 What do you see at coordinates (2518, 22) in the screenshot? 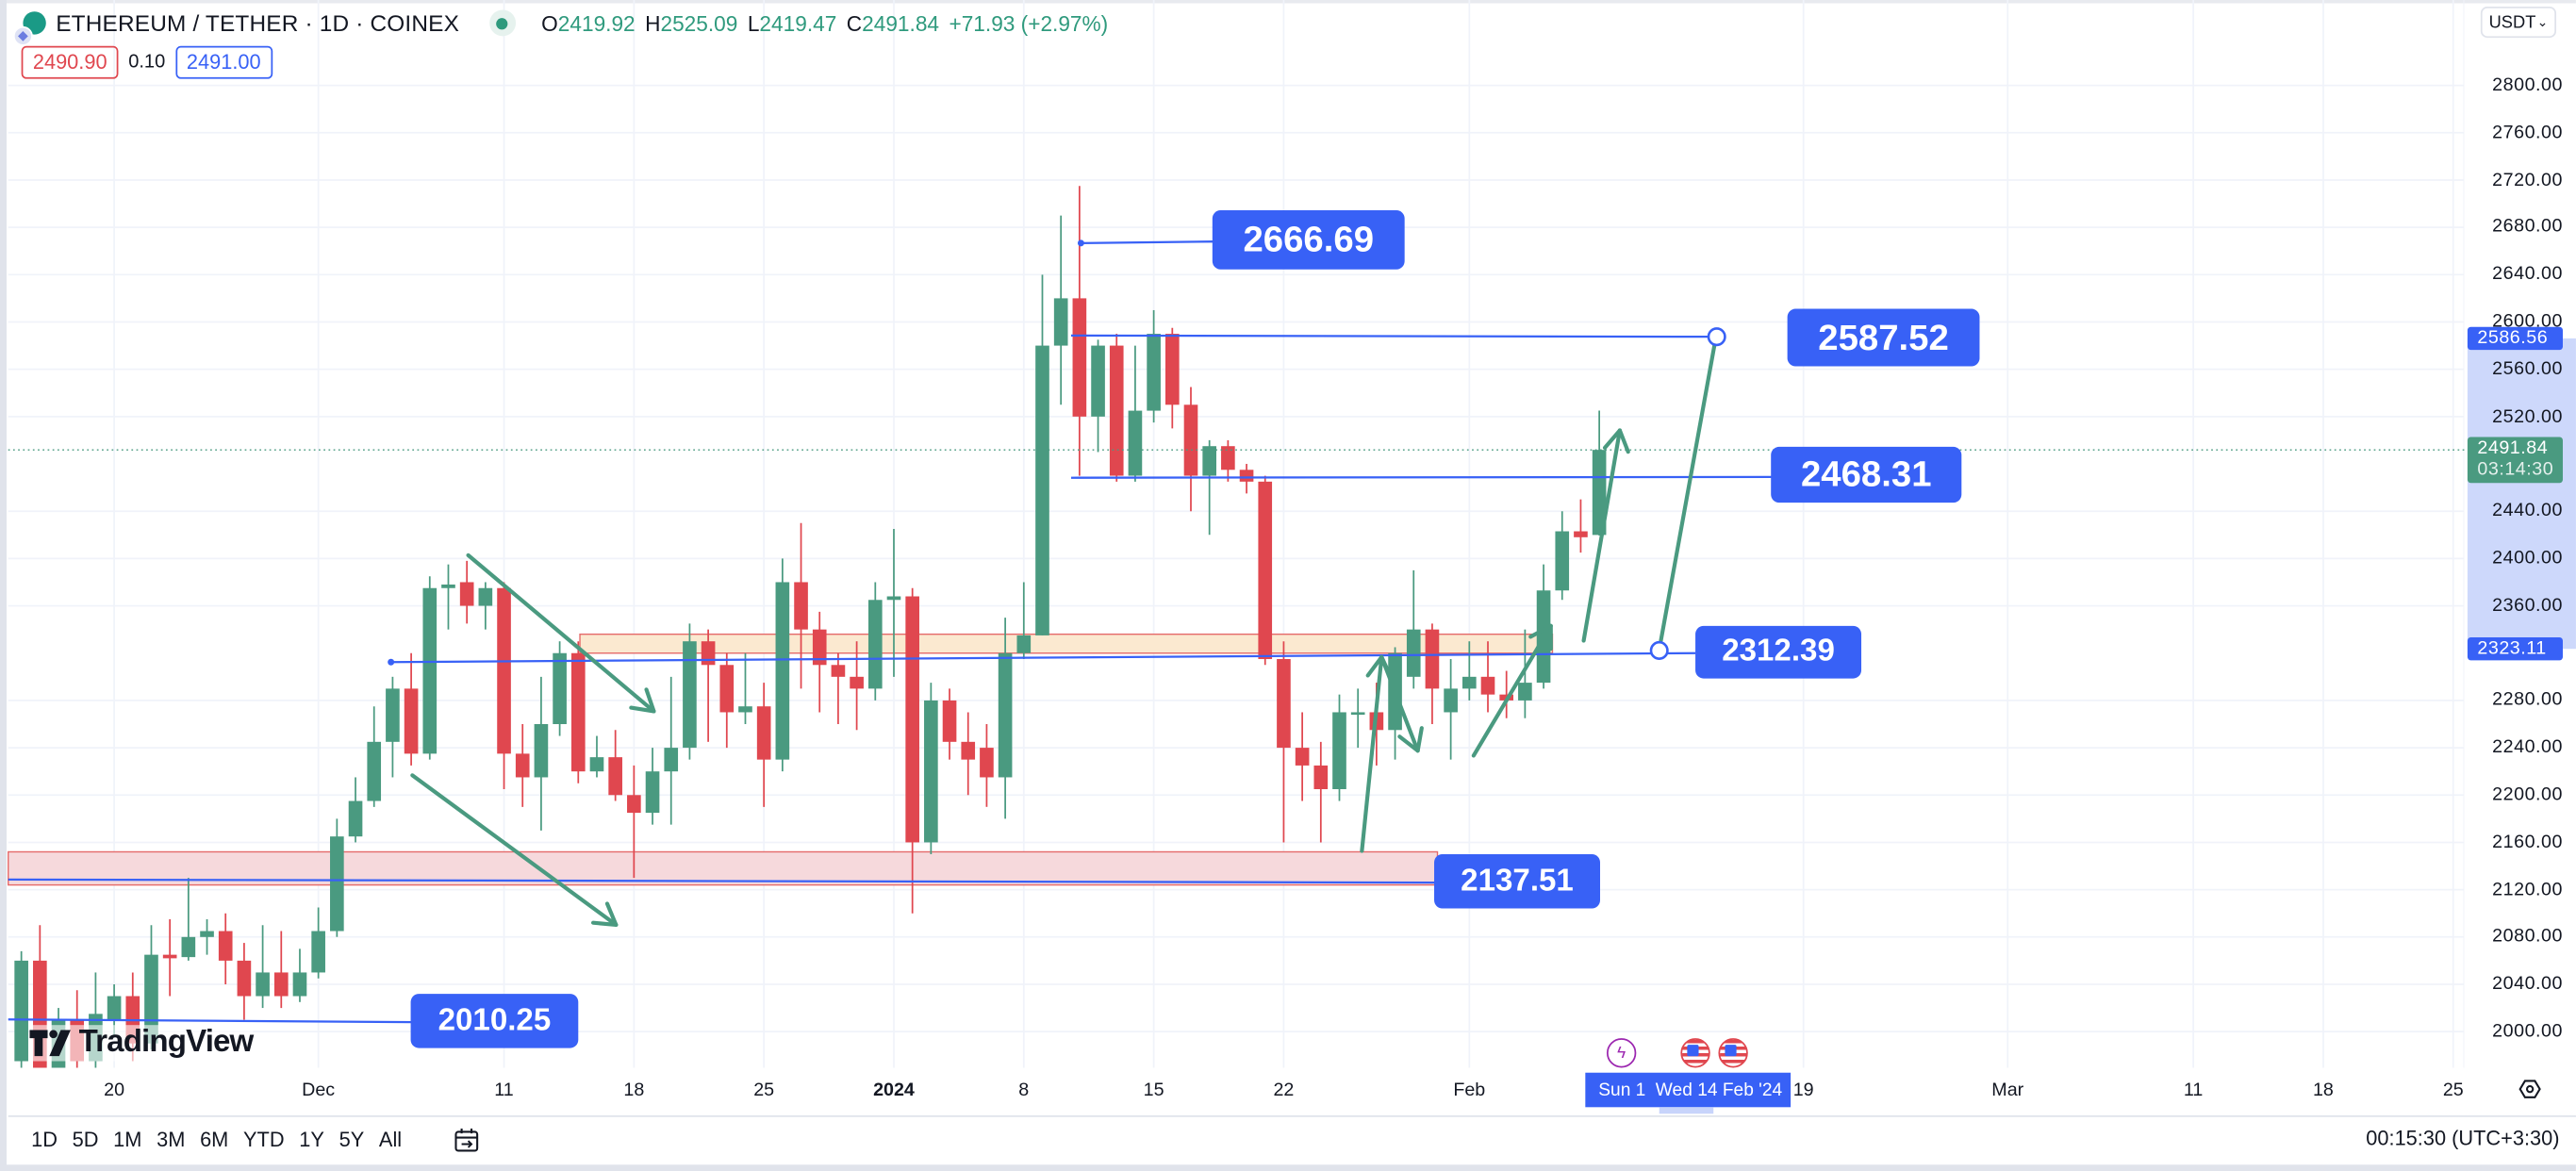
I see `currency-dropdown: USDT ⌄` at bounding box center [2518, 22].